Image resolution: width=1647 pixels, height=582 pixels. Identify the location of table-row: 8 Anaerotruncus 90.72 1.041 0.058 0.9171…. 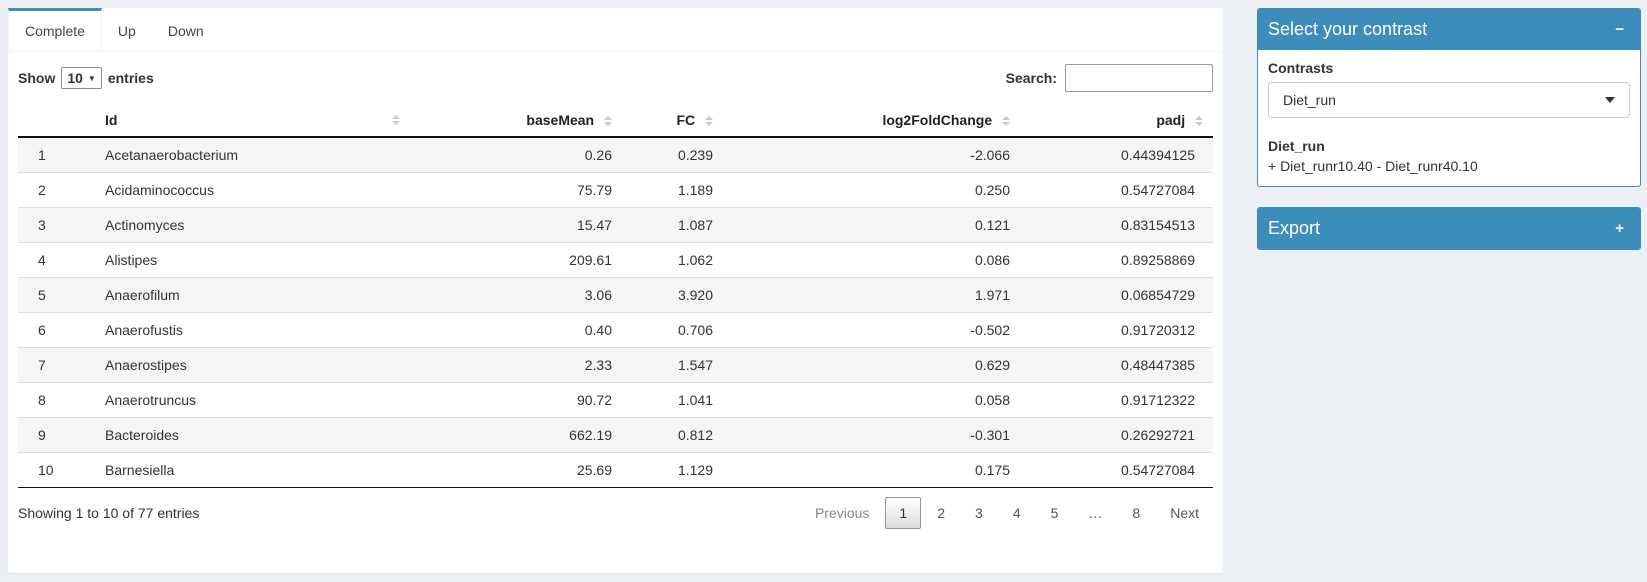
(615, 400).